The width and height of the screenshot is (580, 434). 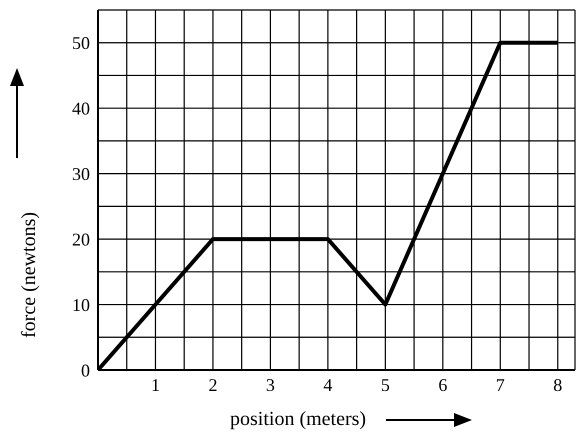 What do you see at coordinates (500, 384) in the screenshot?
I see `x-tick-label: 7` at bounding box center [500, 384].